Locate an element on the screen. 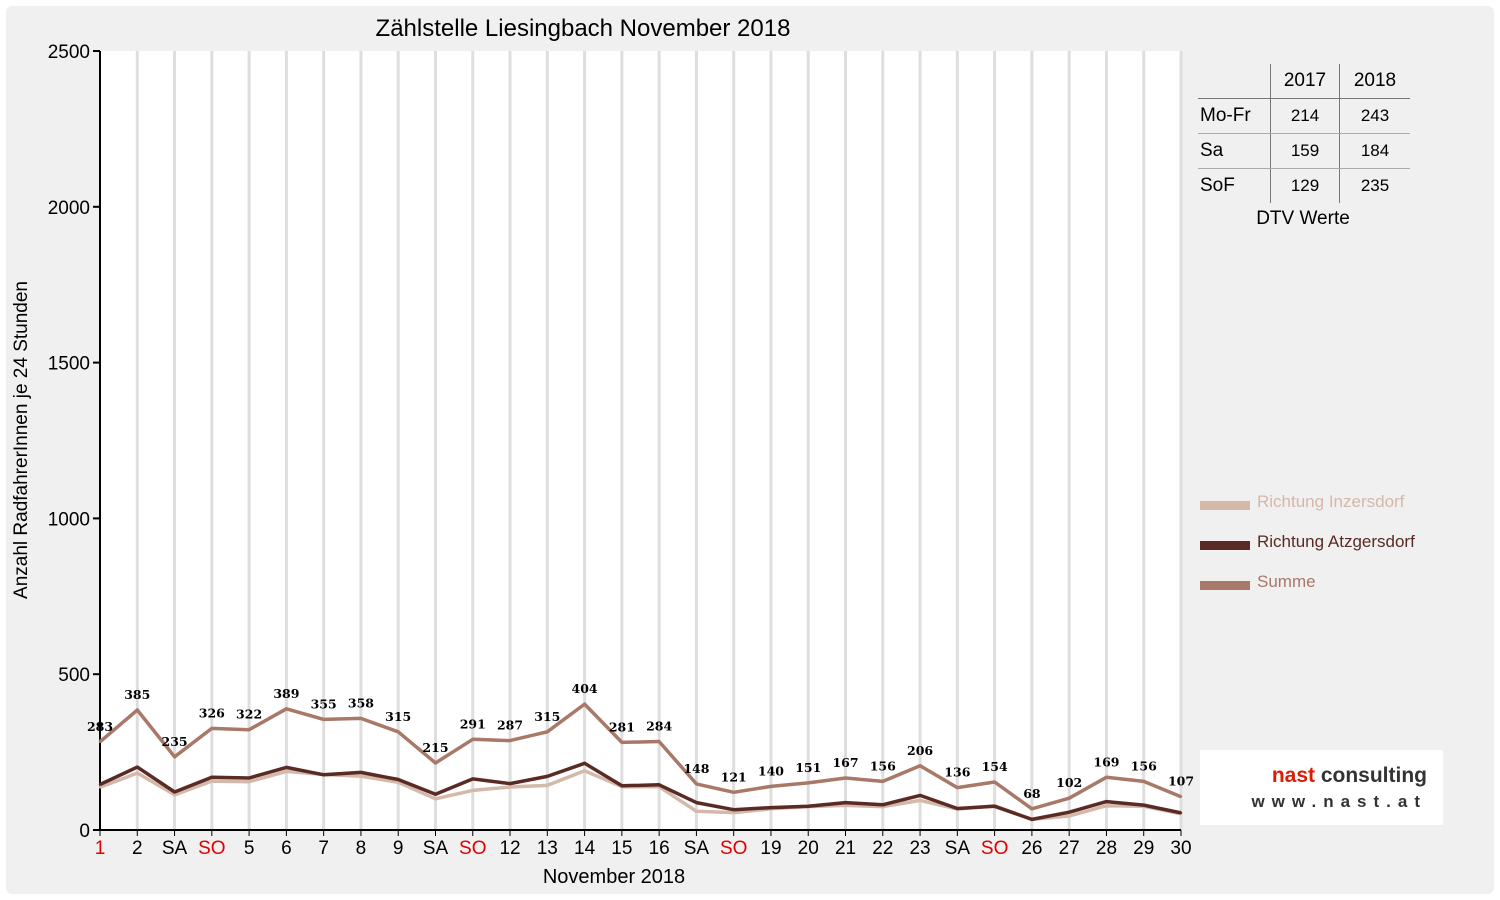 The height and width of the screenshot is (900, 1500). x-tick-label: SA is located at coordinates (958, 848).